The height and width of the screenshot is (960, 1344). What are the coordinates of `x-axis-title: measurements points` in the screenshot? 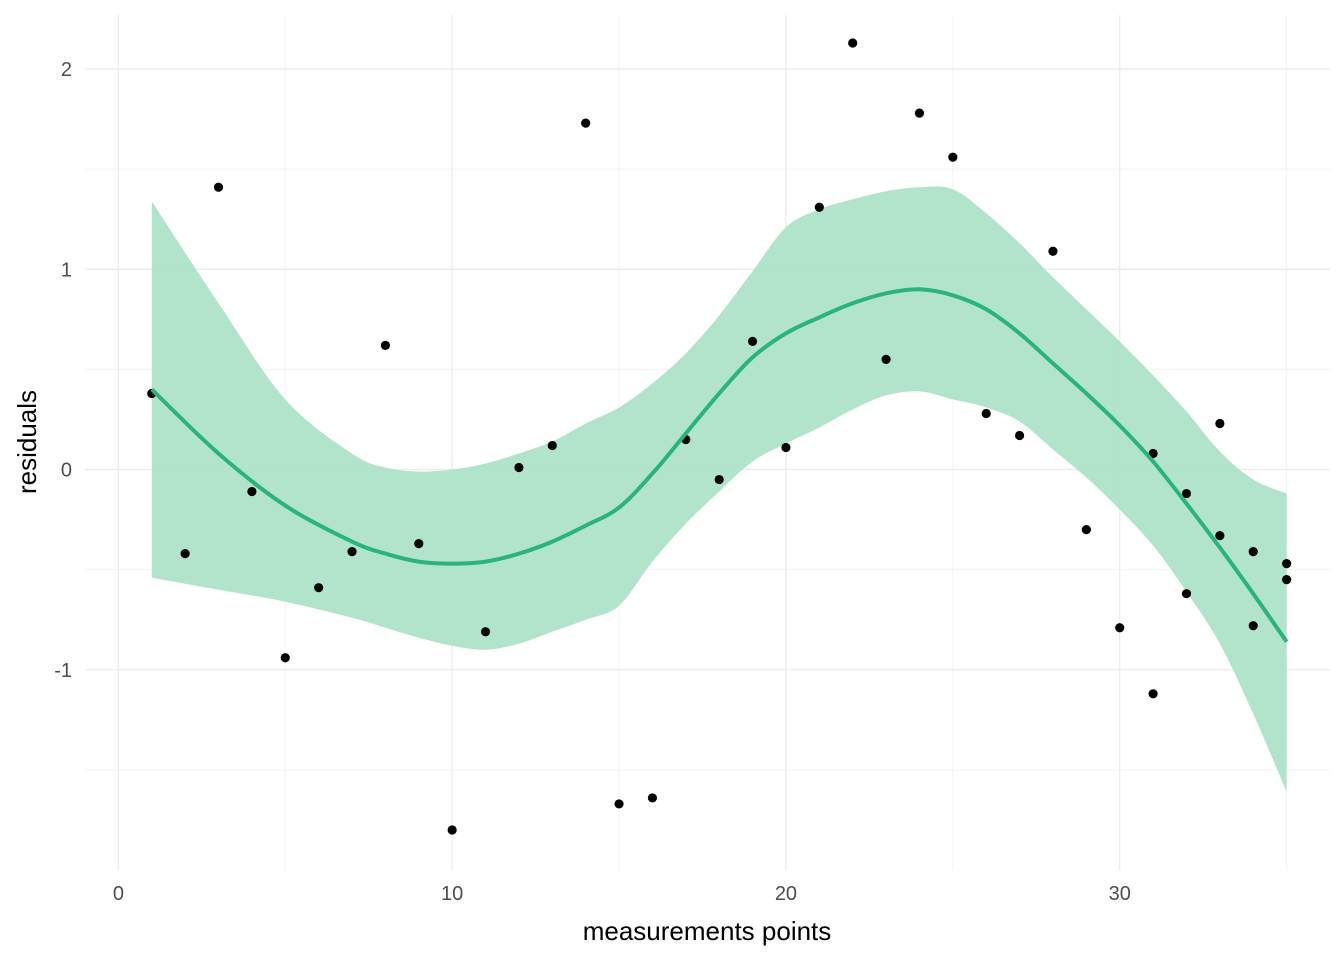 It's located at (707, 931).